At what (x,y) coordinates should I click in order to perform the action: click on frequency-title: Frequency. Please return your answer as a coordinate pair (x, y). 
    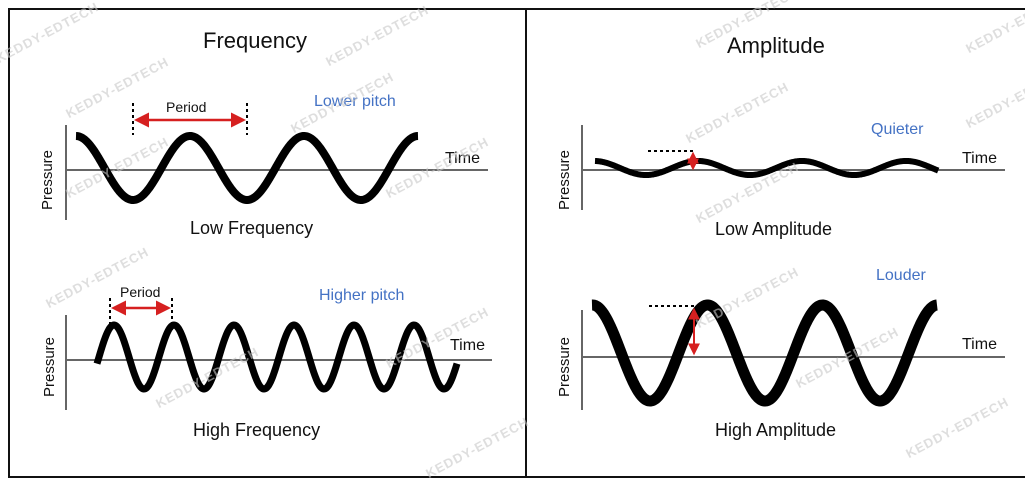
    Looking at the image, I should click on (255, 40).